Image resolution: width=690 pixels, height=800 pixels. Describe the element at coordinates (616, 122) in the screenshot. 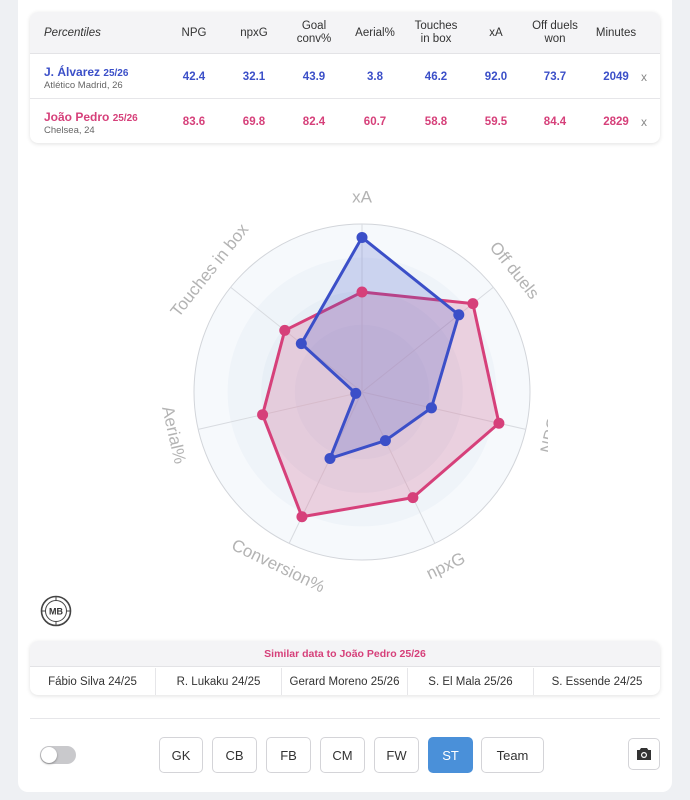

I see `value-minutes: 2829` at that location.